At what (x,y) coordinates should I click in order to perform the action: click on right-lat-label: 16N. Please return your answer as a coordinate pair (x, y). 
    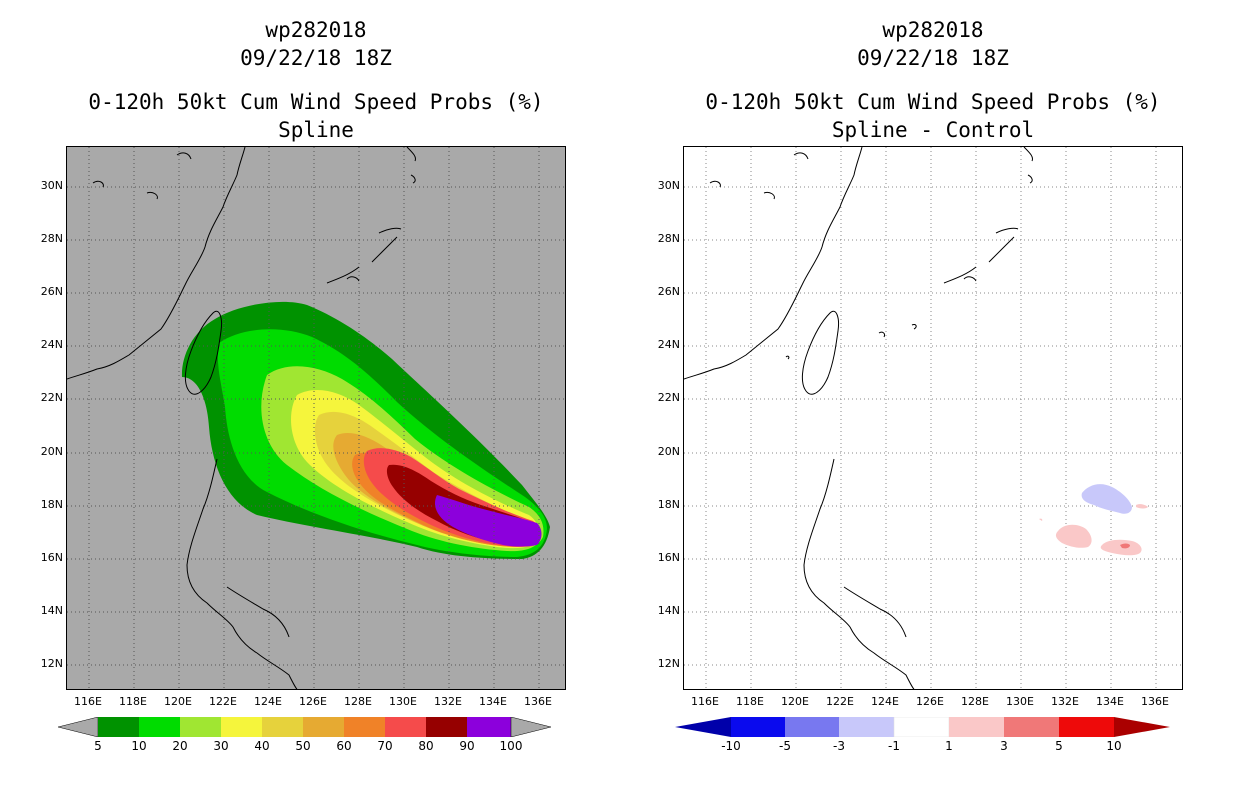
    Looking at the image, I should click on (668, 557).